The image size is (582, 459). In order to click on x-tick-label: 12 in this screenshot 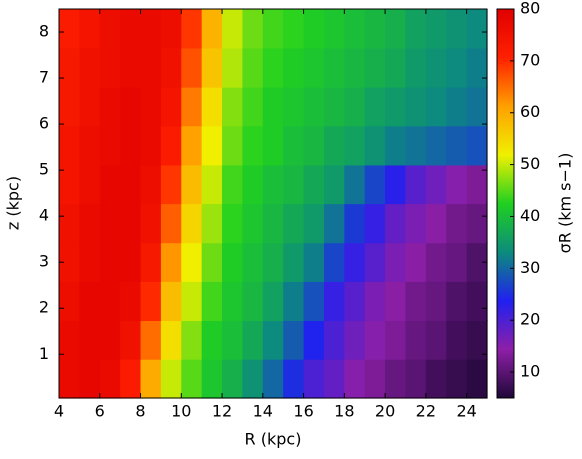, I will do `click(222, 411)`.